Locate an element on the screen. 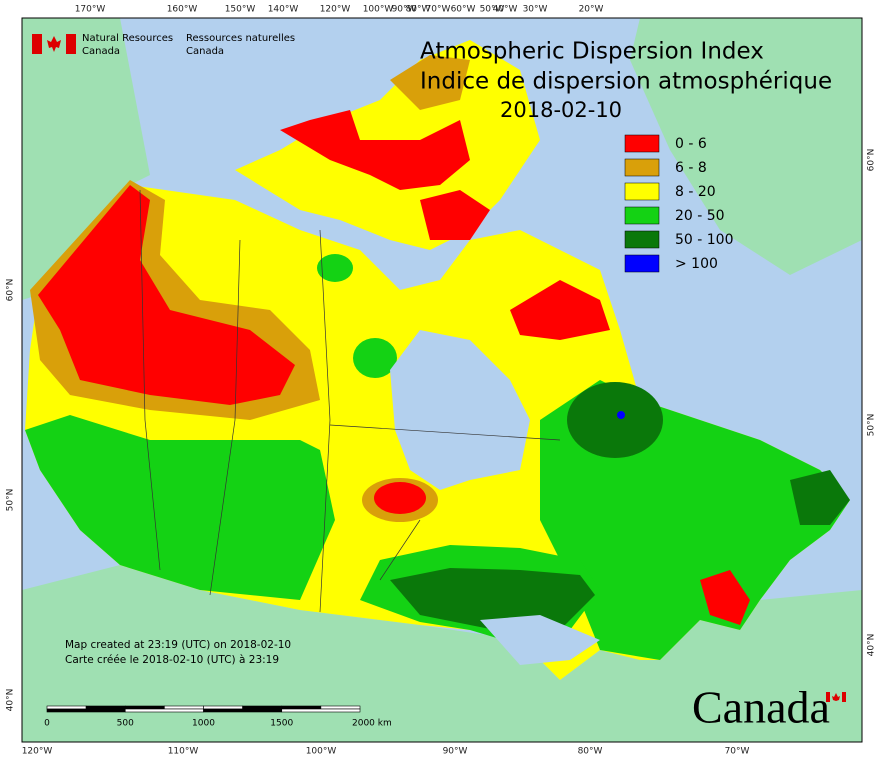 The width and height of the screenshot is (880, 764). greenland is located at coordinates (746, 146).